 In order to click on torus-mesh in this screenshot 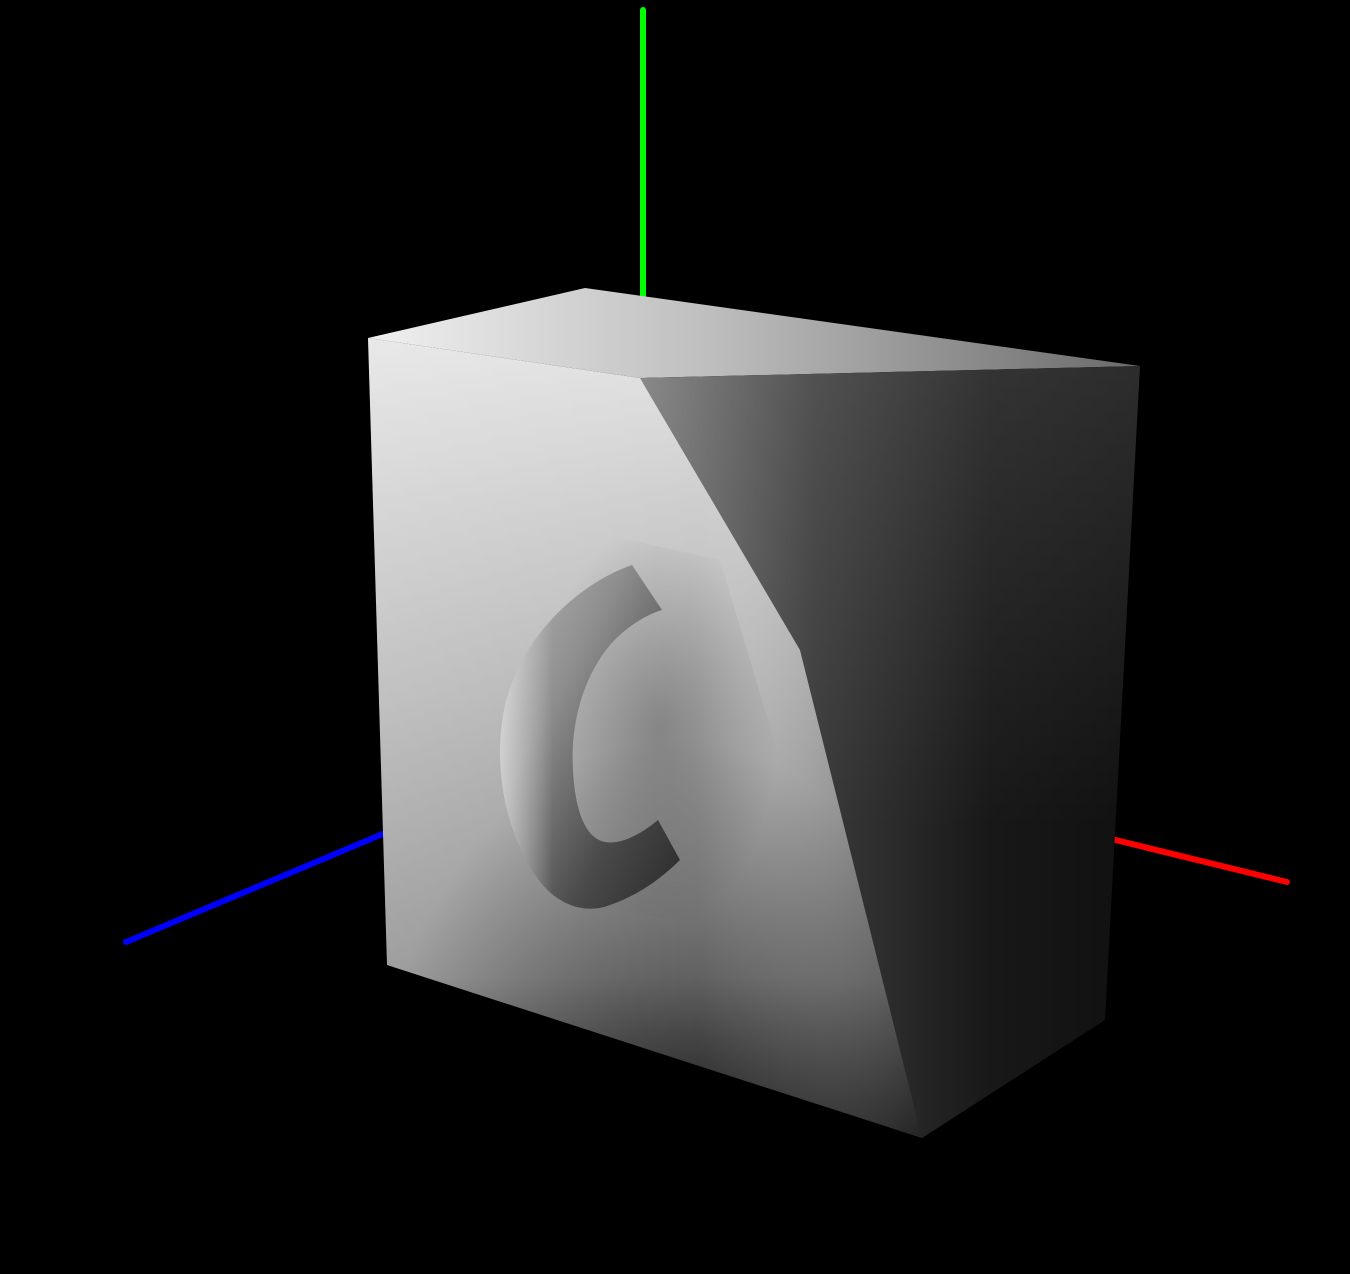, I will do `click(589, 737)`.